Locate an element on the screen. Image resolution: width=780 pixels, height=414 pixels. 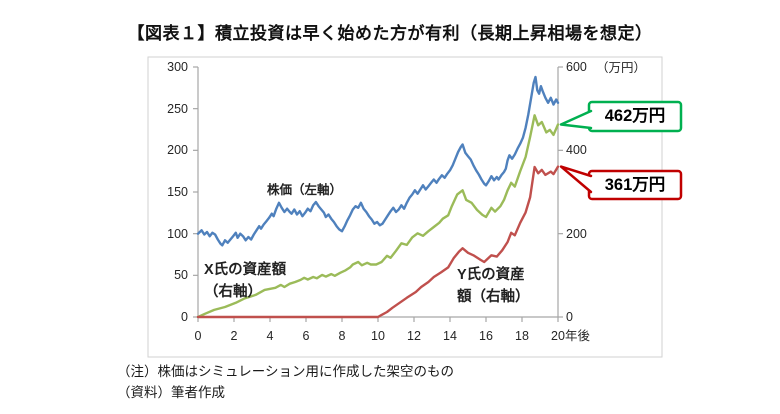
callout-462-label: 462万円 is located at coordinates (635, 116).